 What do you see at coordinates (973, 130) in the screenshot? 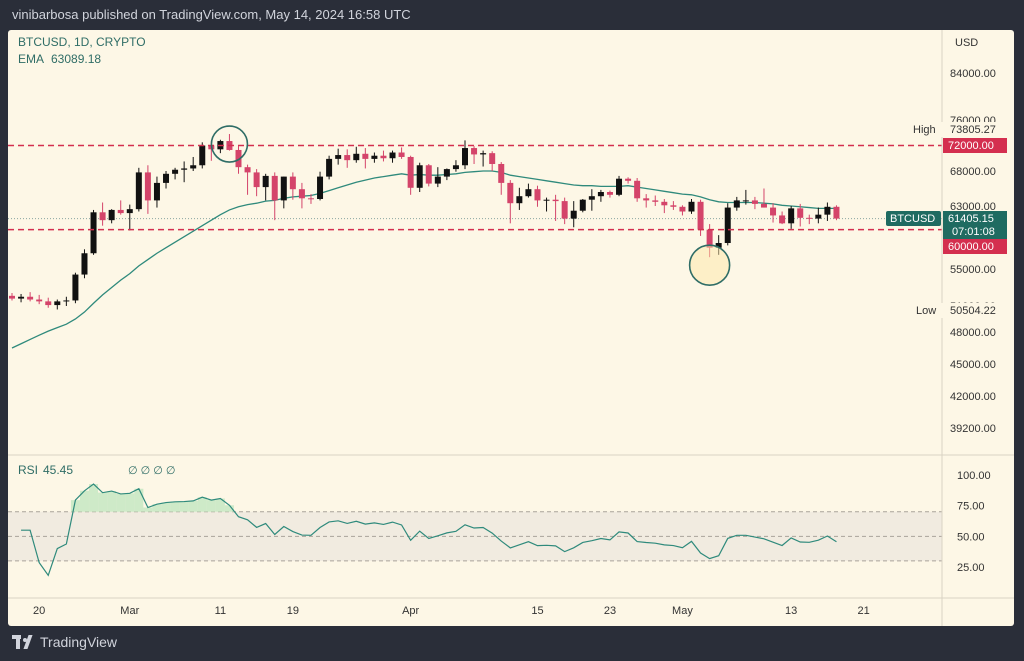
I see `high-value: 73805.27` at bounding box center [973, 130].